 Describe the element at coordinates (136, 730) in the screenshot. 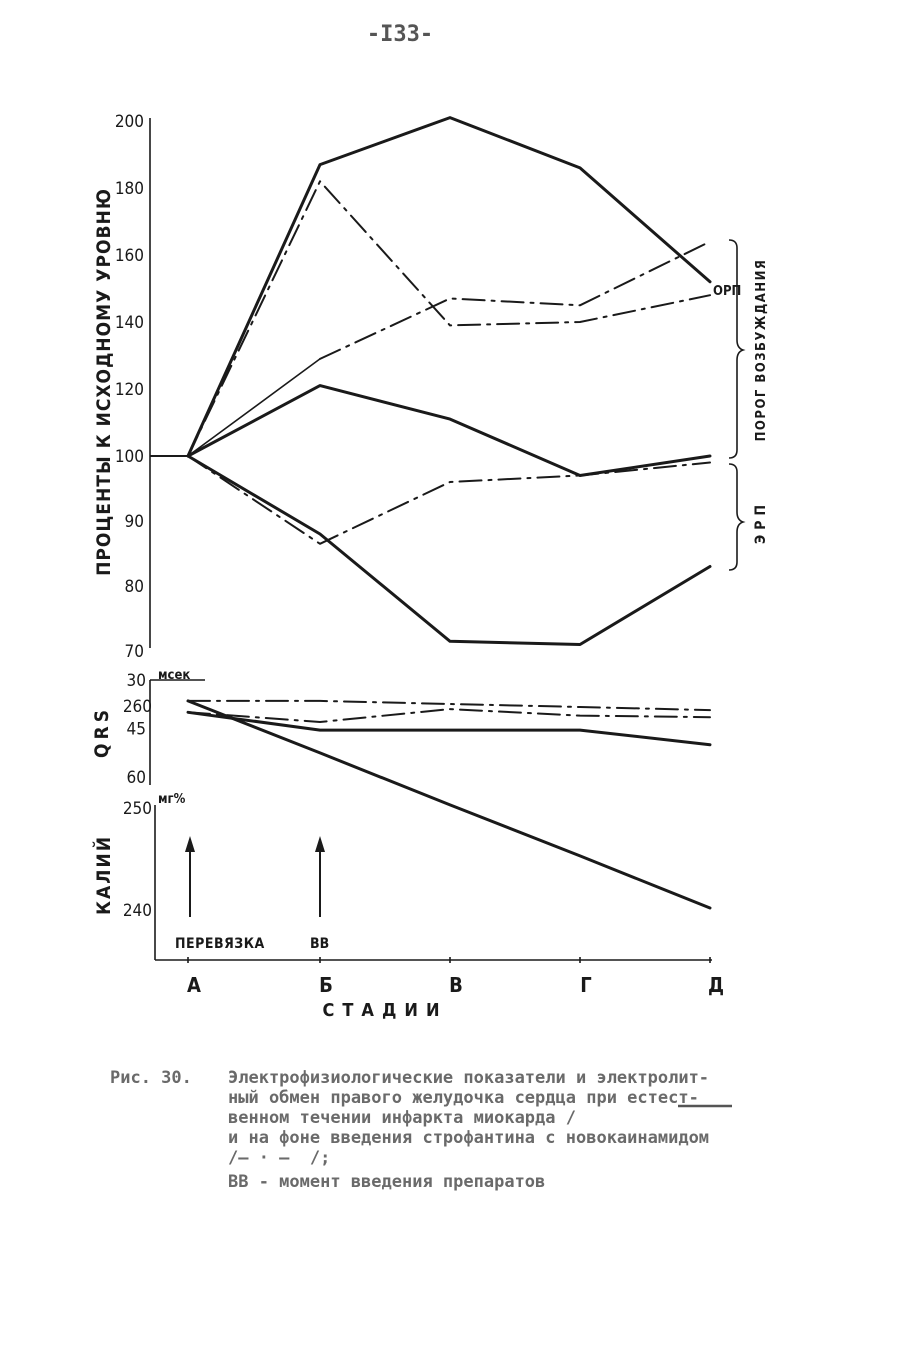

I see `qrs-y-tick-label: 45` at that location.